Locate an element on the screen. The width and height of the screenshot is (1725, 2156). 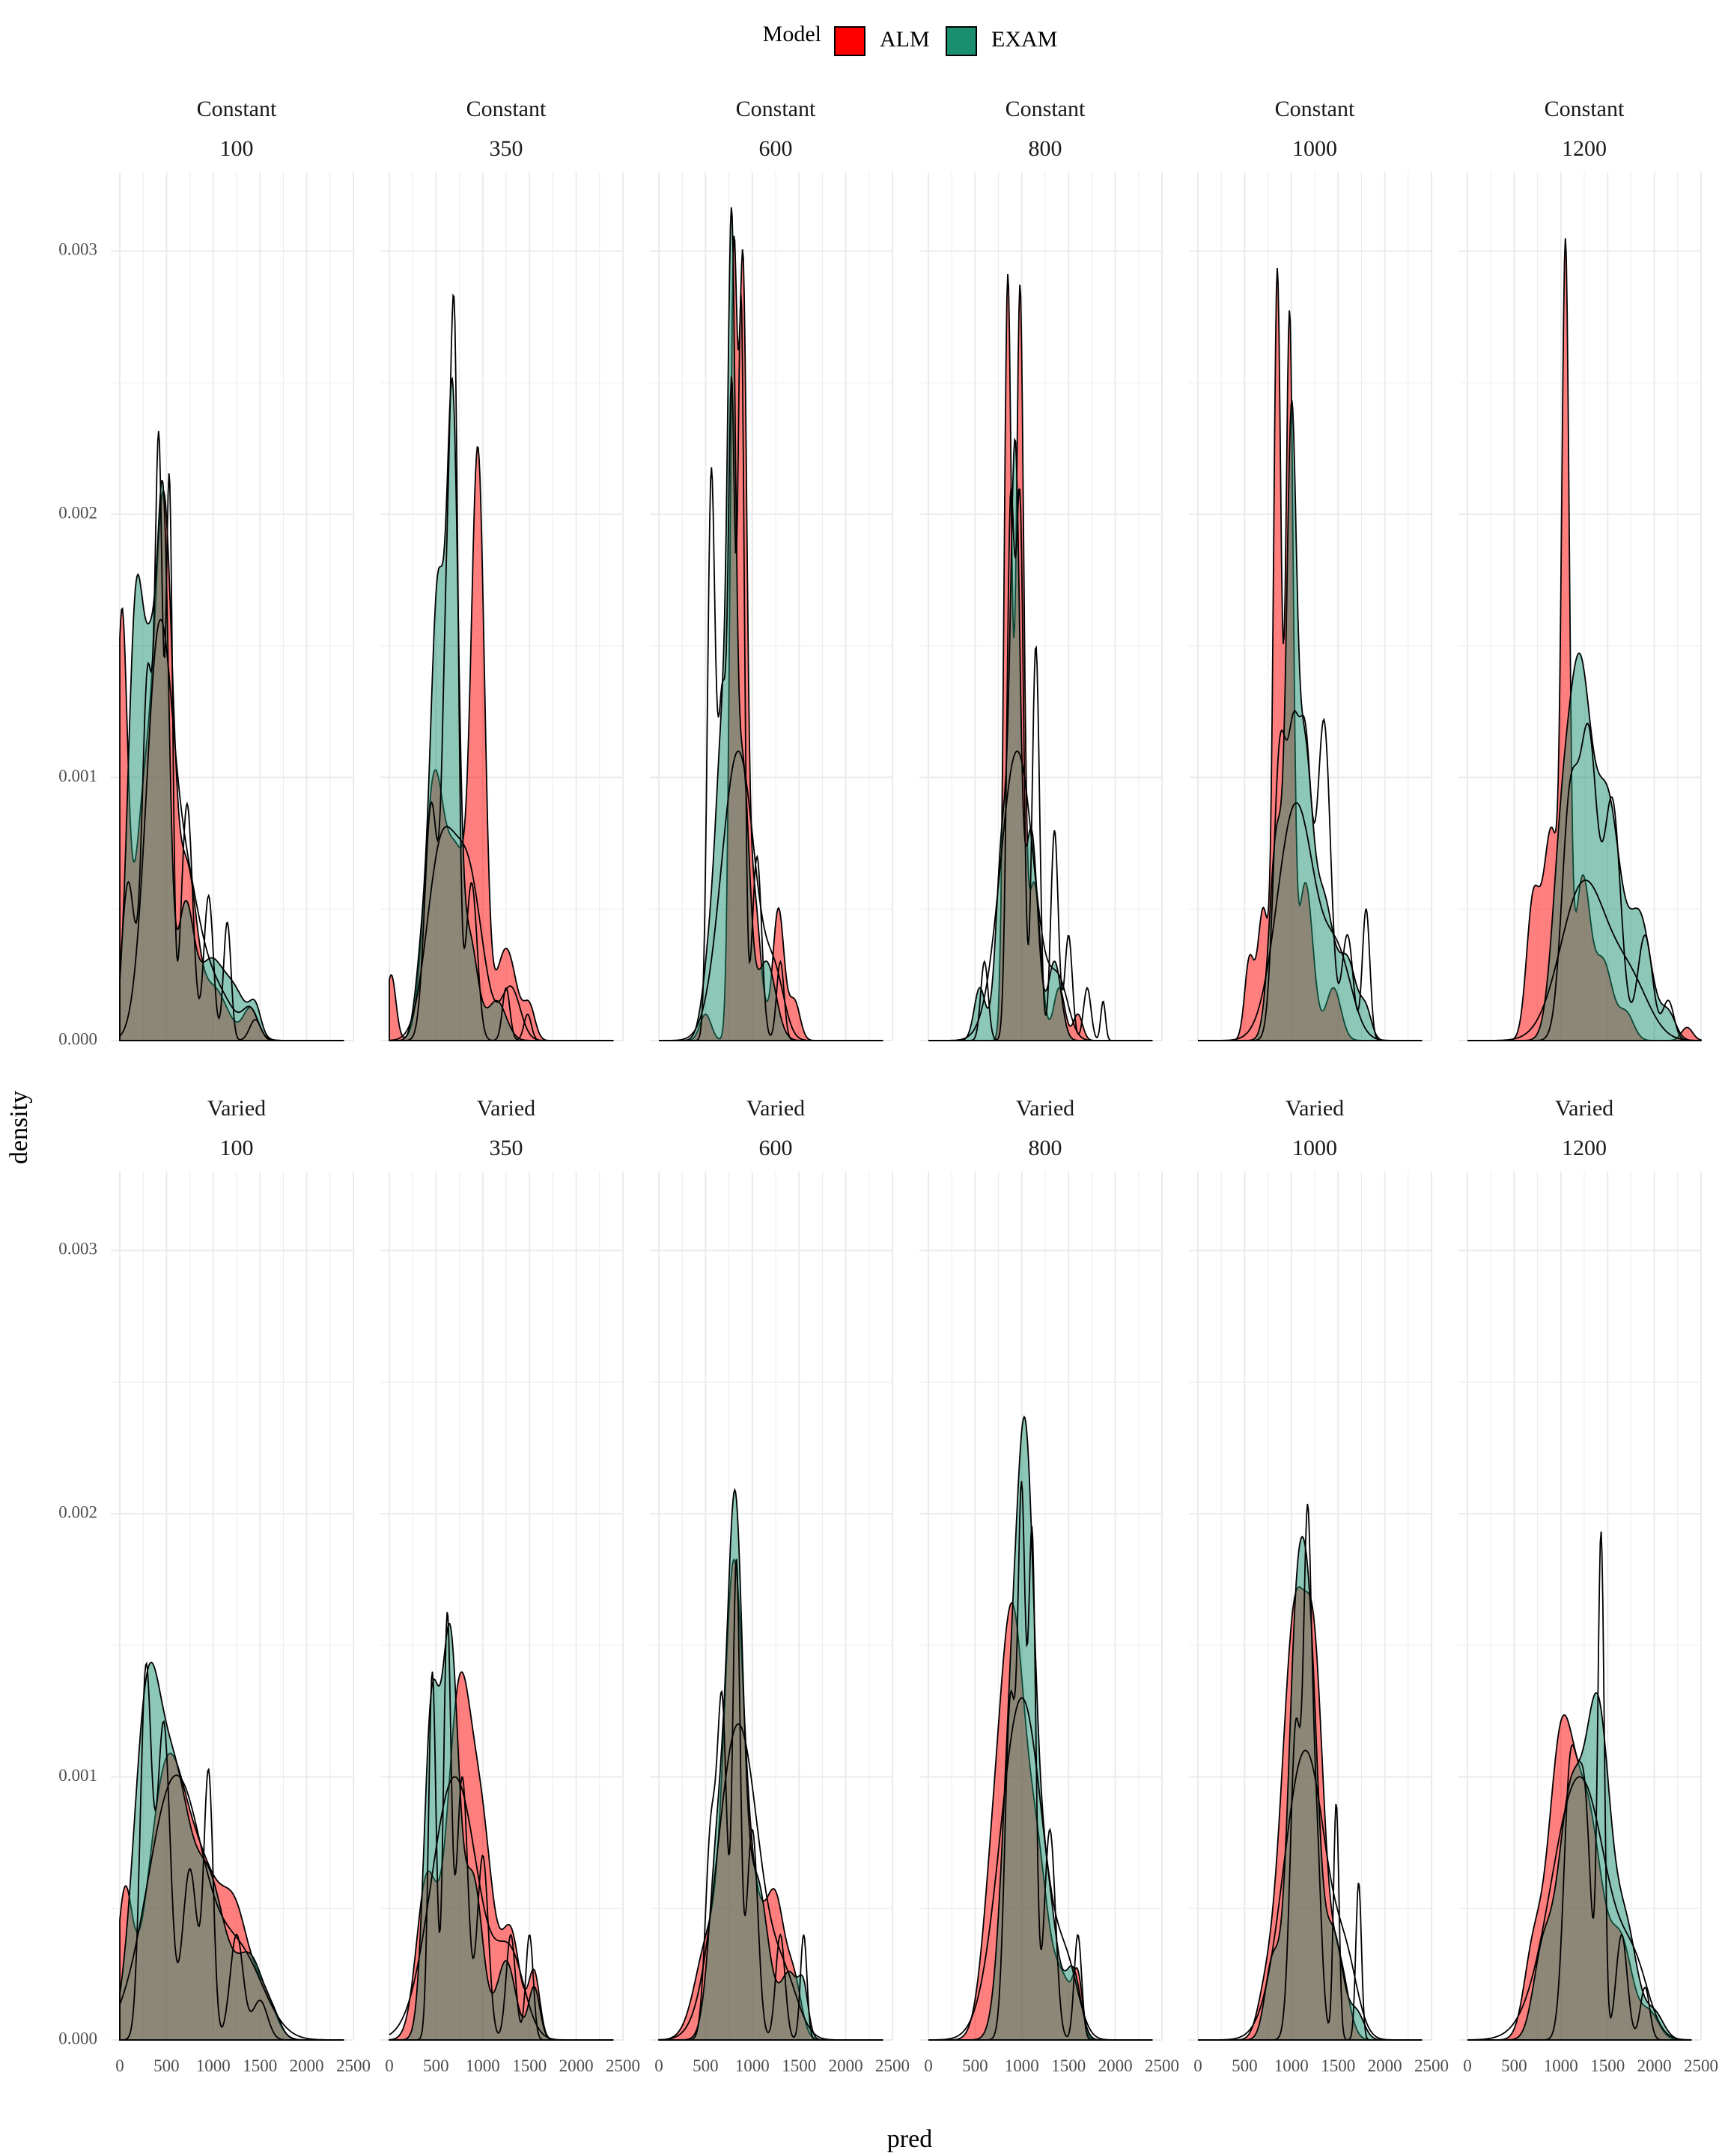
panel-constant-350: Constant 350 is located at coordinates (502, 569).